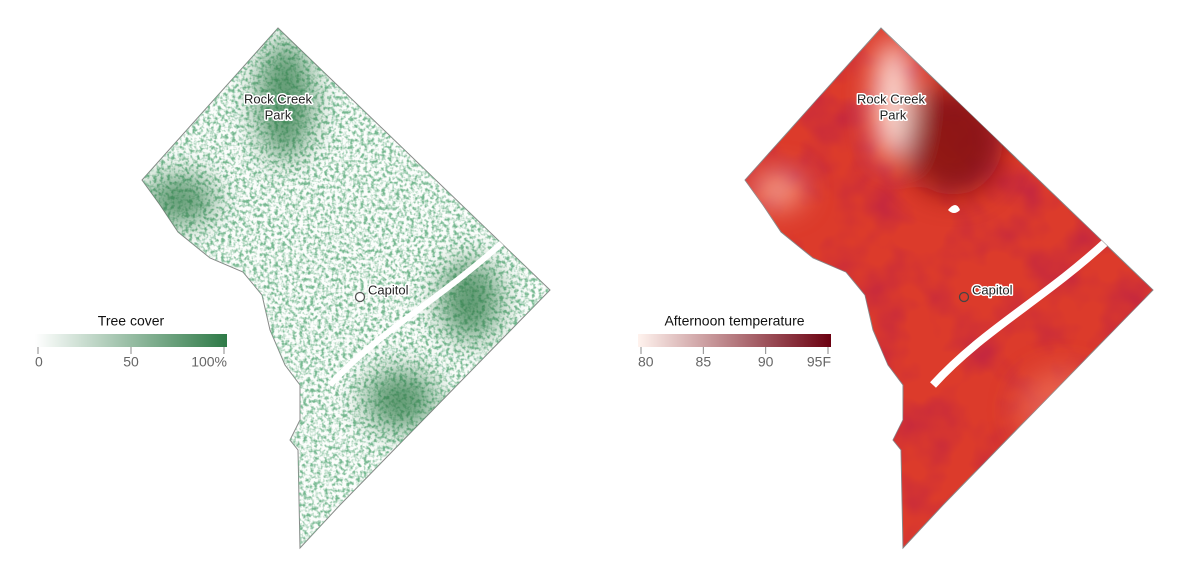 This screenshot has width=1200, height=577. What do you see at coordinates (704, 362) in the screenshot?
I see `legend-tick-label: 85` at bounding box center [704, 362].